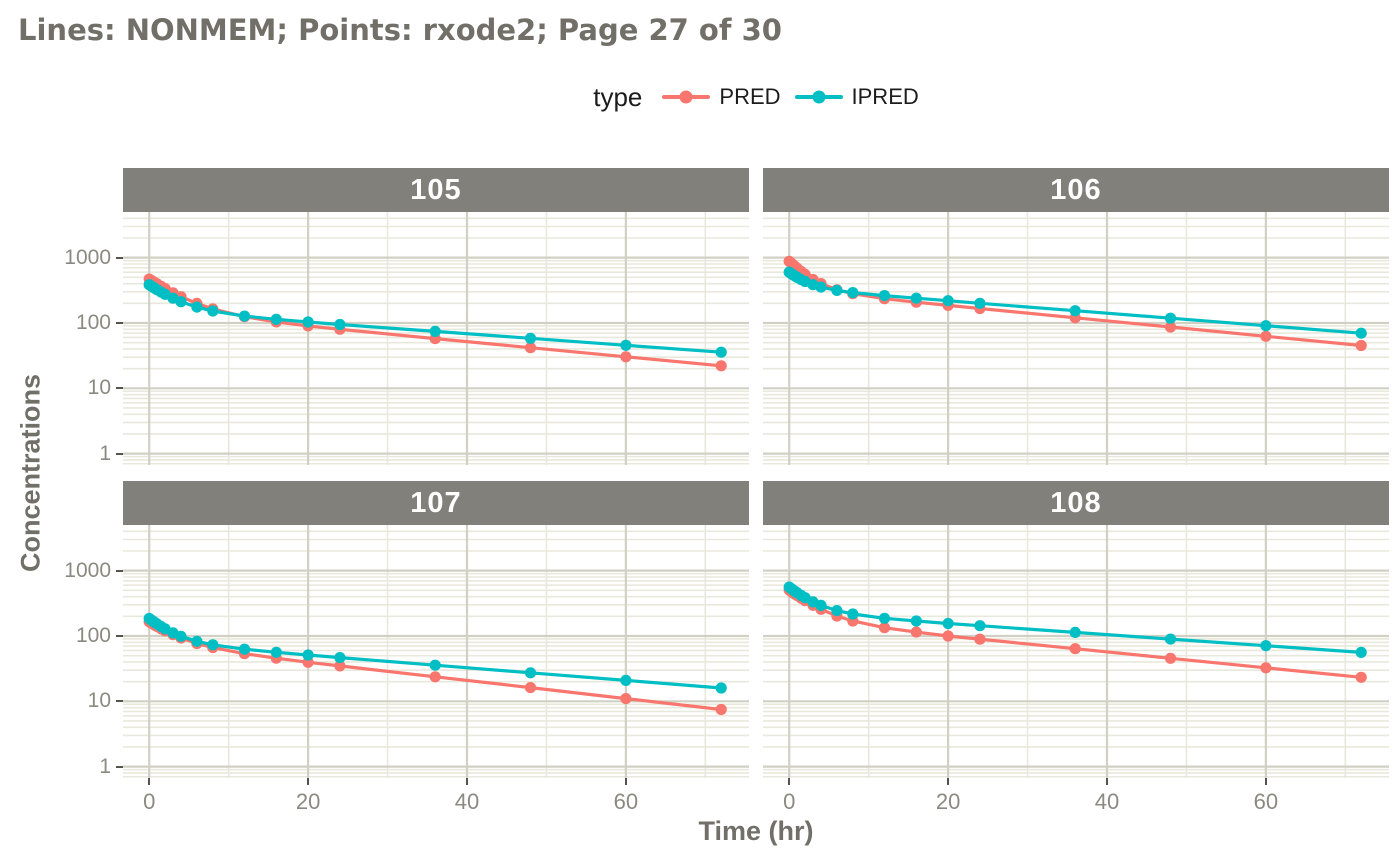 The width and height of the screenshot is (1400, 865). I want to click on facet-strip-label: 107, so click(436, 502).